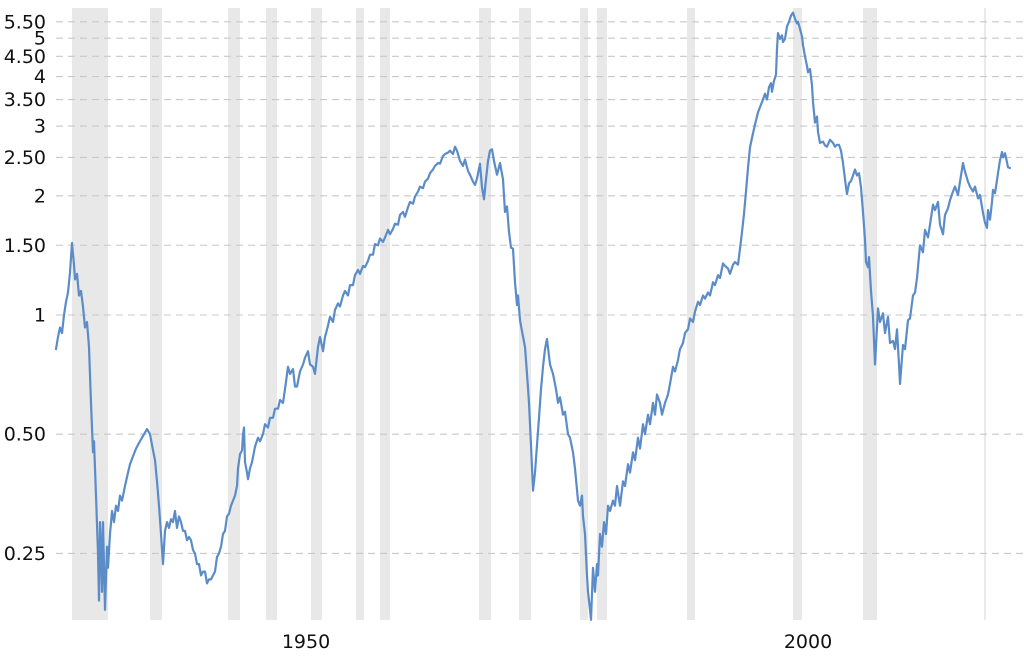 This screenshot has width=1024, height=657. Describe the element at coordinates (40, 316) in the screenshot. I see `y-axis-tick-label: 1` at that location.